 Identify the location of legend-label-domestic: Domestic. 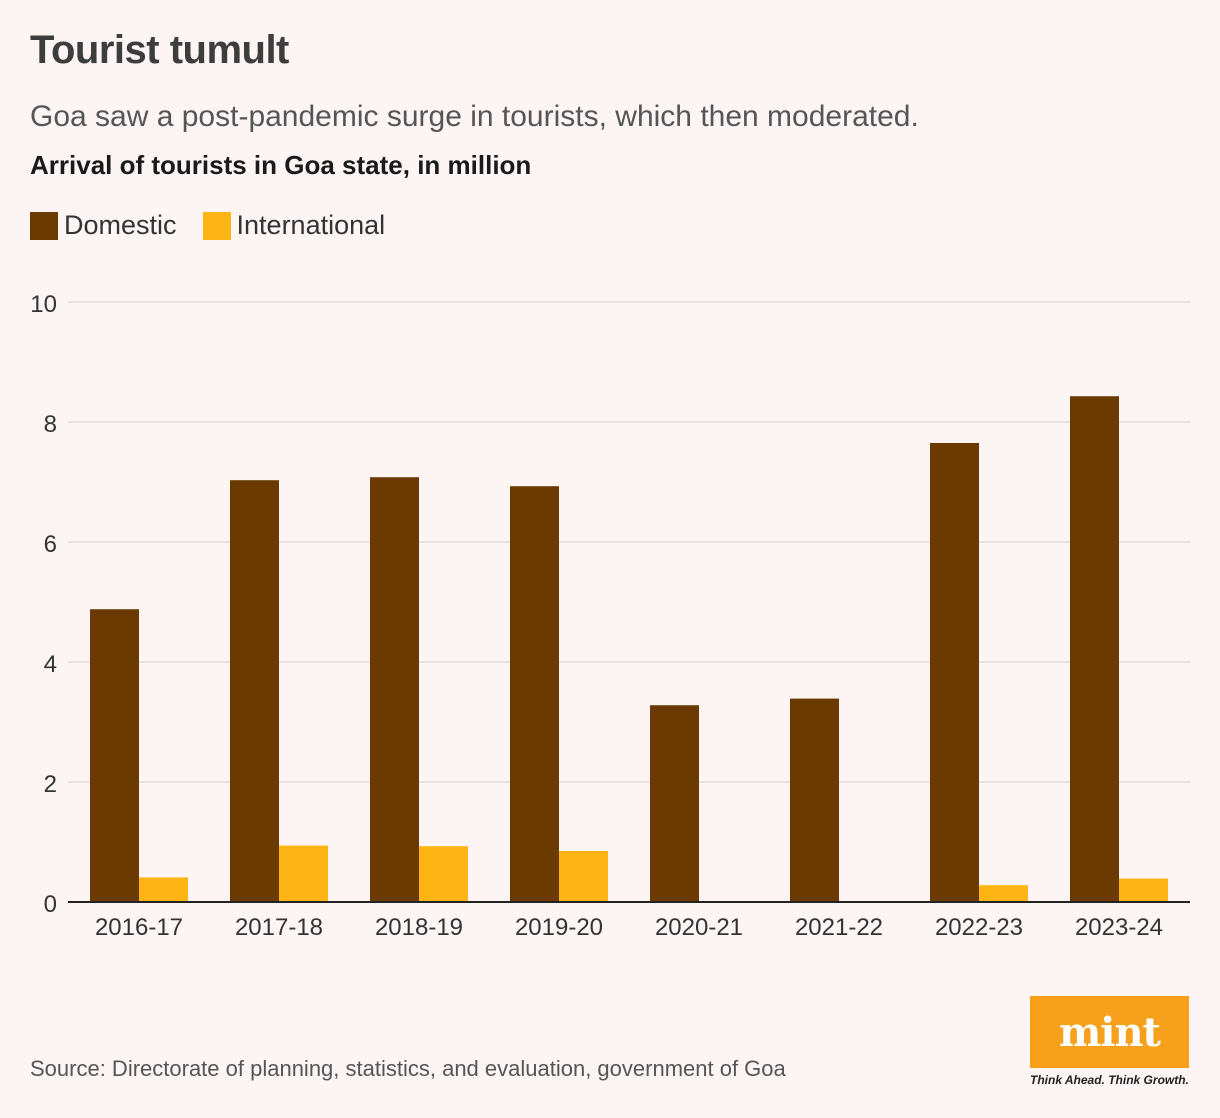
(120, 225).